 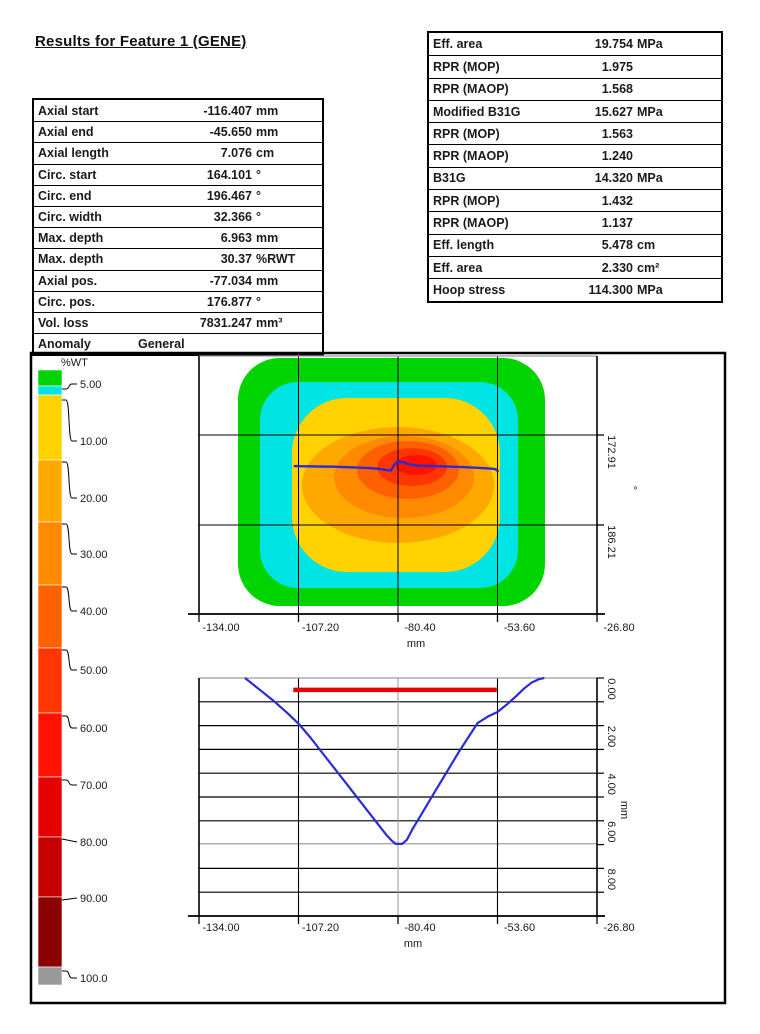 I want to click on row-value: 15.627, so click(x=613, y=111).